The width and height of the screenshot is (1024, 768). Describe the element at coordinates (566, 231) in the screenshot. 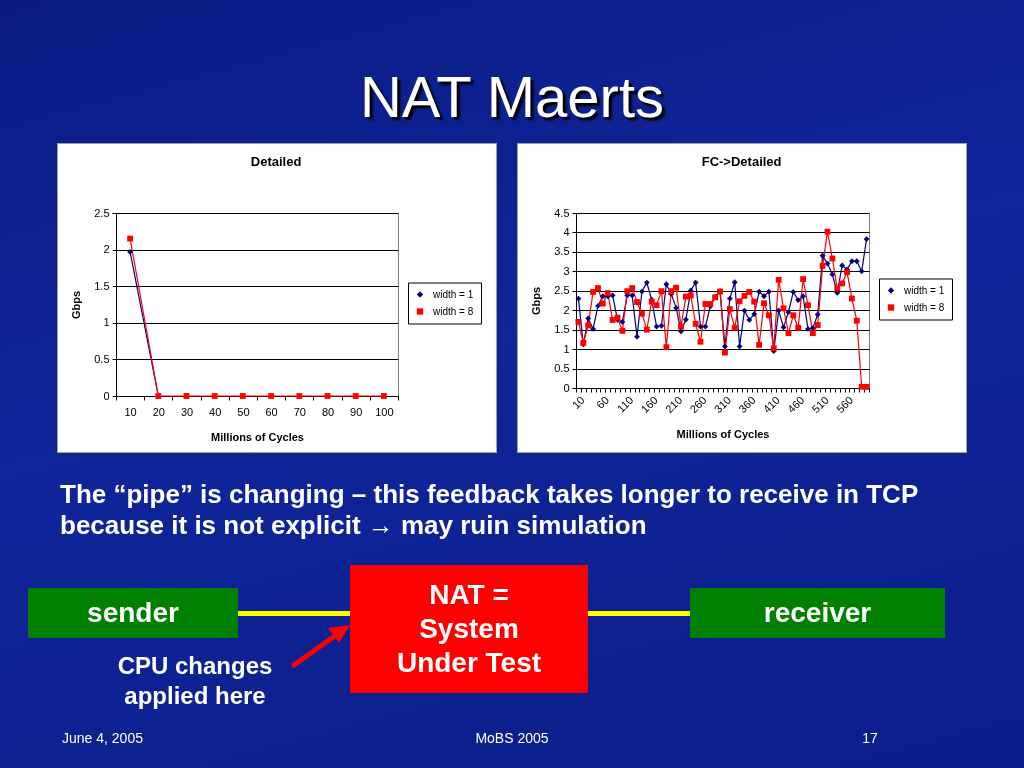

I see `y-tick-label: 4` at that location.